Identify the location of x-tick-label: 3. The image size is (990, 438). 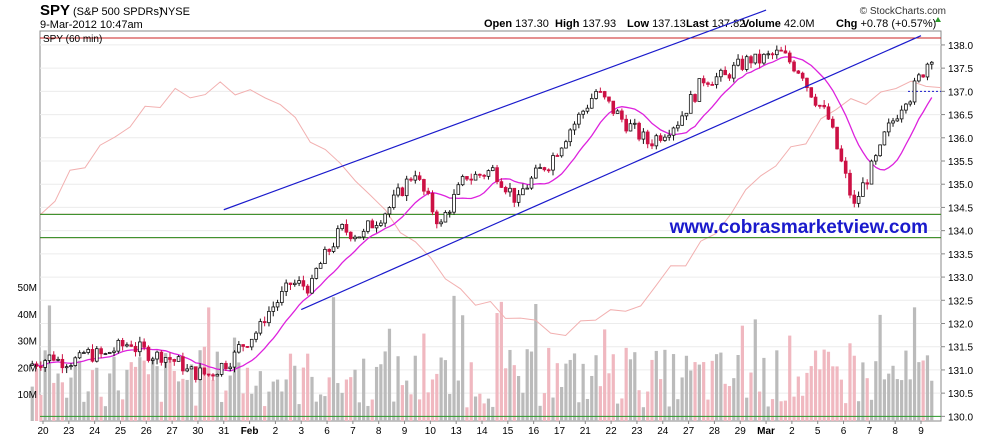
(301, 431).